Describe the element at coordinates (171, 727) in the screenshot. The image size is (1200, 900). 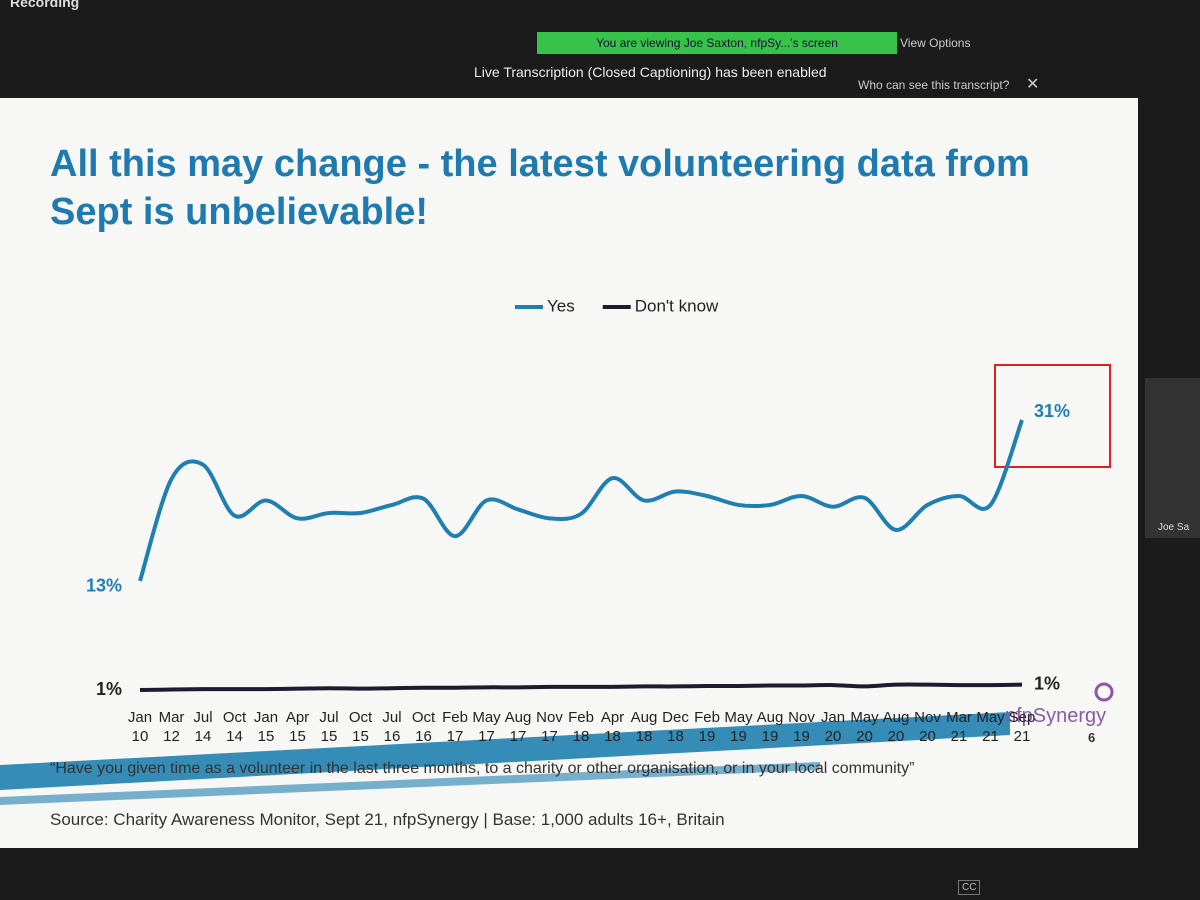
I see `x-tick-label: Mar 12` at that location.